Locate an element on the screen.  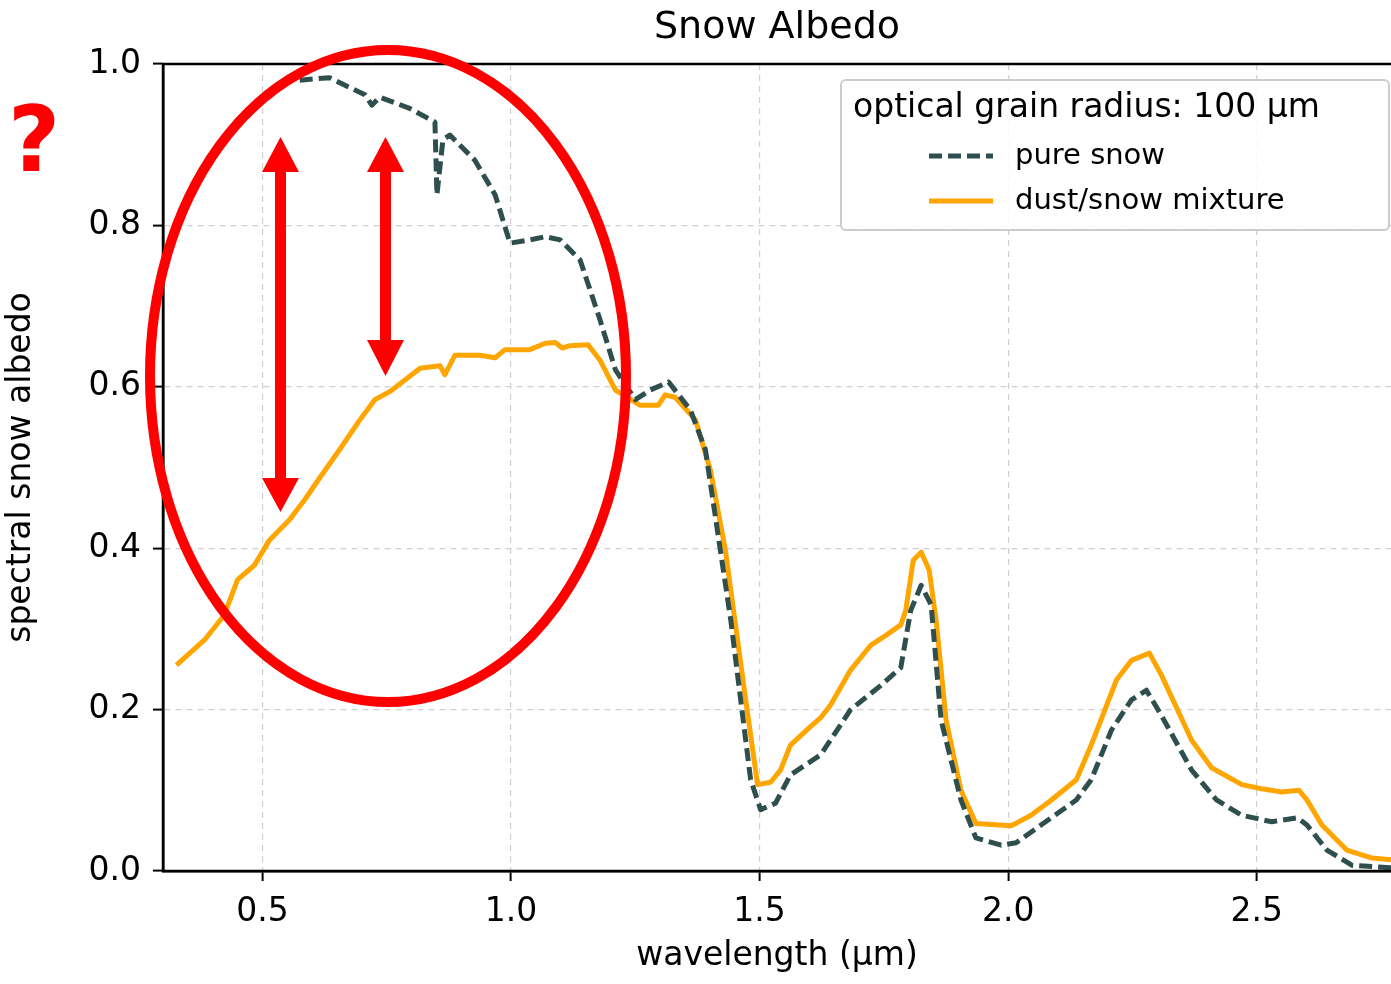
y-tick-label: 1.0 is located at coordinates (114, 61).